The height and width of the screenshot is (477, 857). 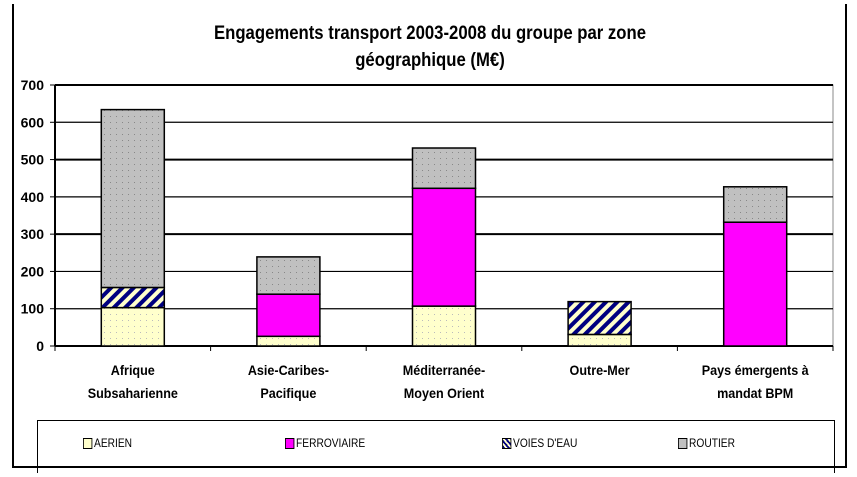 I want to click on legend-label: VOIES D'EAU, so click(x=545, y=443).